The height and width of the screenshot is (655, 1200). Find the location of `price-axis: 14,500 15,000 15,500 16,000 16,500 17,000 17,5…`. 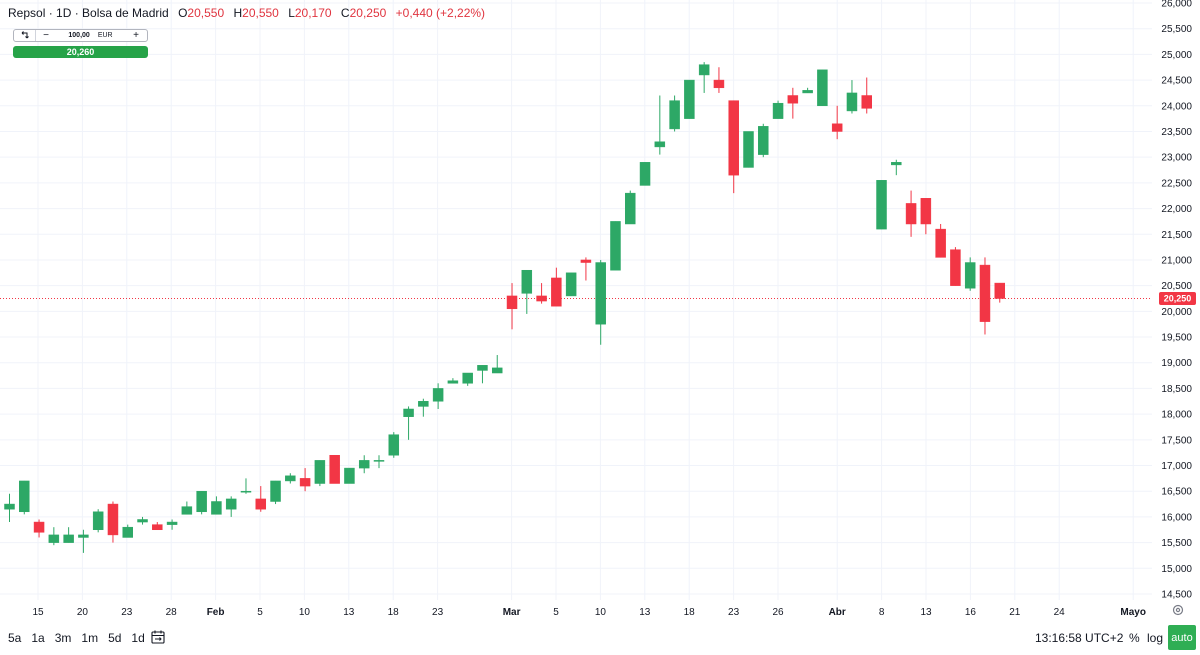

price-axis: 14,500 15,000 15,500 16,000 16,500 17,000 17,5… is located at coordinates (1176, 300).